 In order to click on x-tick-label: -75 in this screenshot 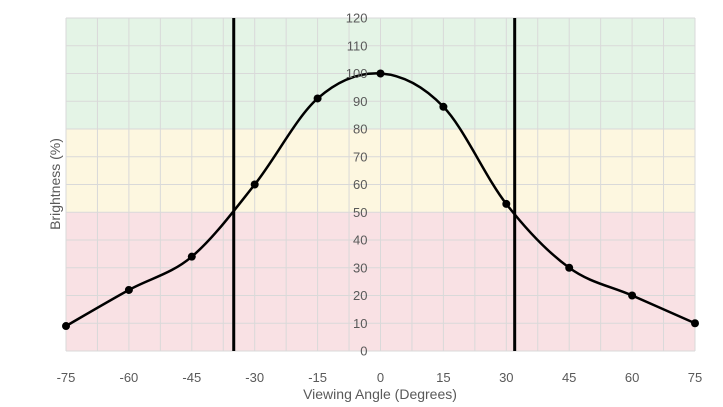, I will do `click(66, 377)`.